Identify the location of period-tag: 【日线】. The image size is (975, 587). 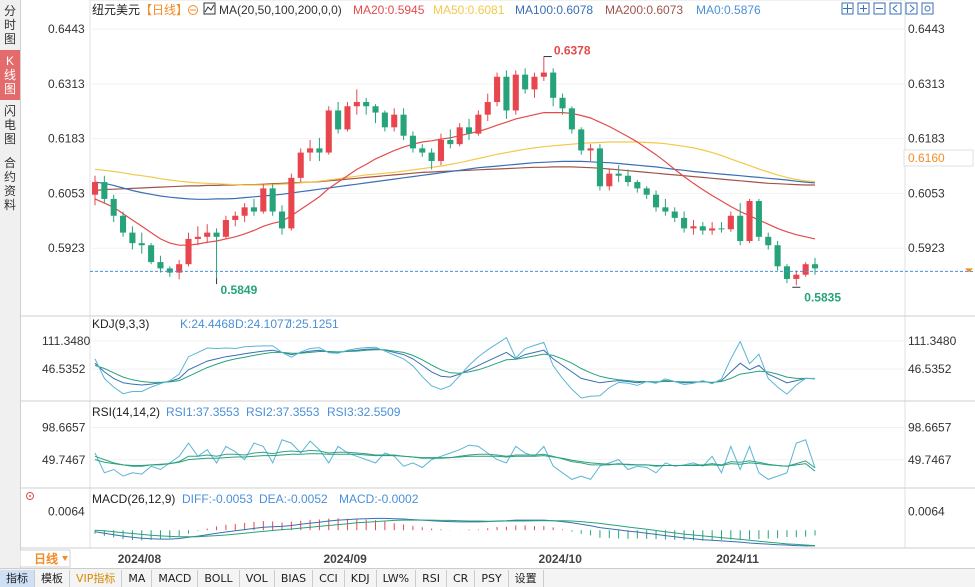
(164, 10).